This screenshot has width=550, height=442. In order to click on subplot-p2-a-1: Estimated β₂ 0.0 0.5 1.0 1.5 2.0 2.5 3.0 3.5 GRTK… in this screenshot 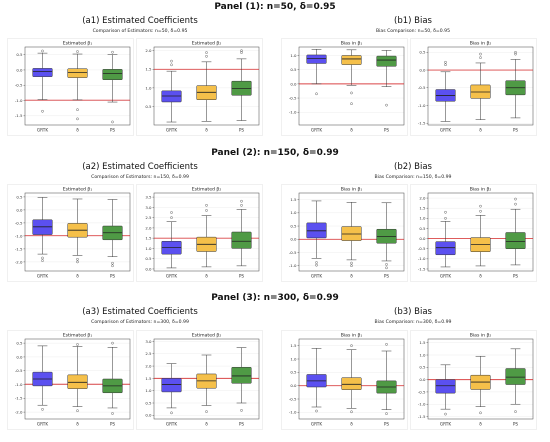, I will do `click(199, 233)`.